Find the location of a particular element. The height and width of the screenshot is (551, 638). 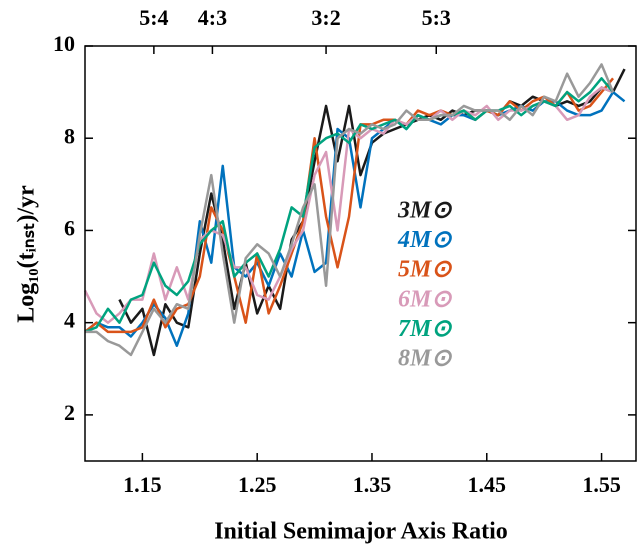

legend-entry: 5M⊙ is located at coordinates (425, 270).